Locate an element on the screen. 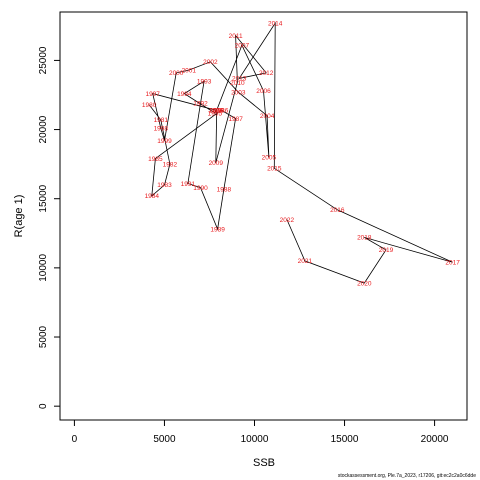  point-label-1999: 1999 is located at coordinates (164, 141).